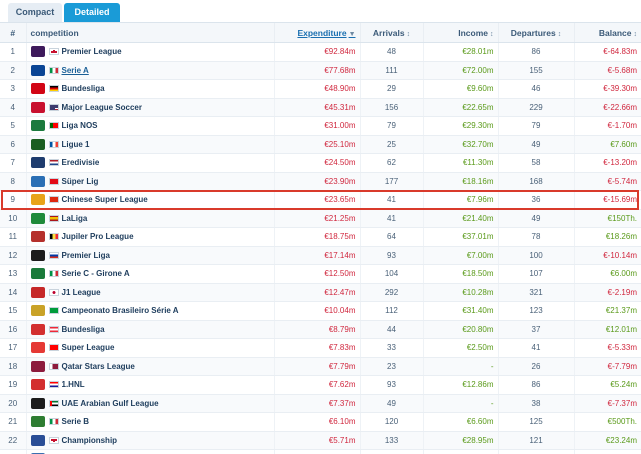  What do you see at coordinates (92, 12) in the screenshot?
I see `tab-detailed: Detailed` at bounding box center [92, 12].